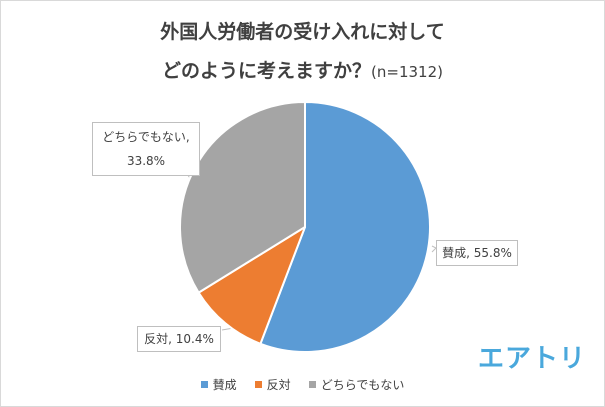 The height and width of the screenshot is (407, 605). I want to click on legend-label-no: 反対, so click(278, 385).